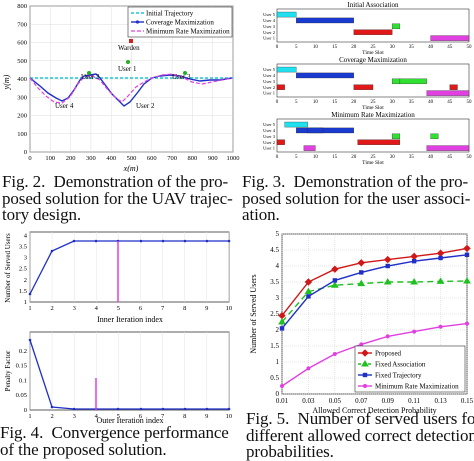 The image size is (474, 461). What do you see at coordinates (274, 250) in the screenshot?
I see `fig5-ytick: 4.5` at bounding box center [274, 250].